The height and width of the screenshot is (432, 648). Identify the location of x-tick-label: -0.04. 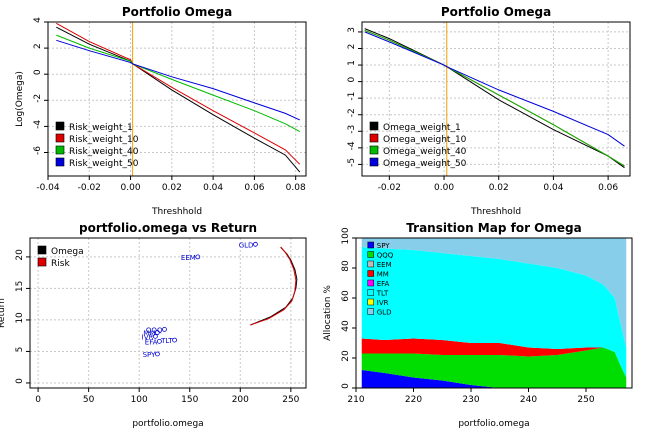
(48, 188).